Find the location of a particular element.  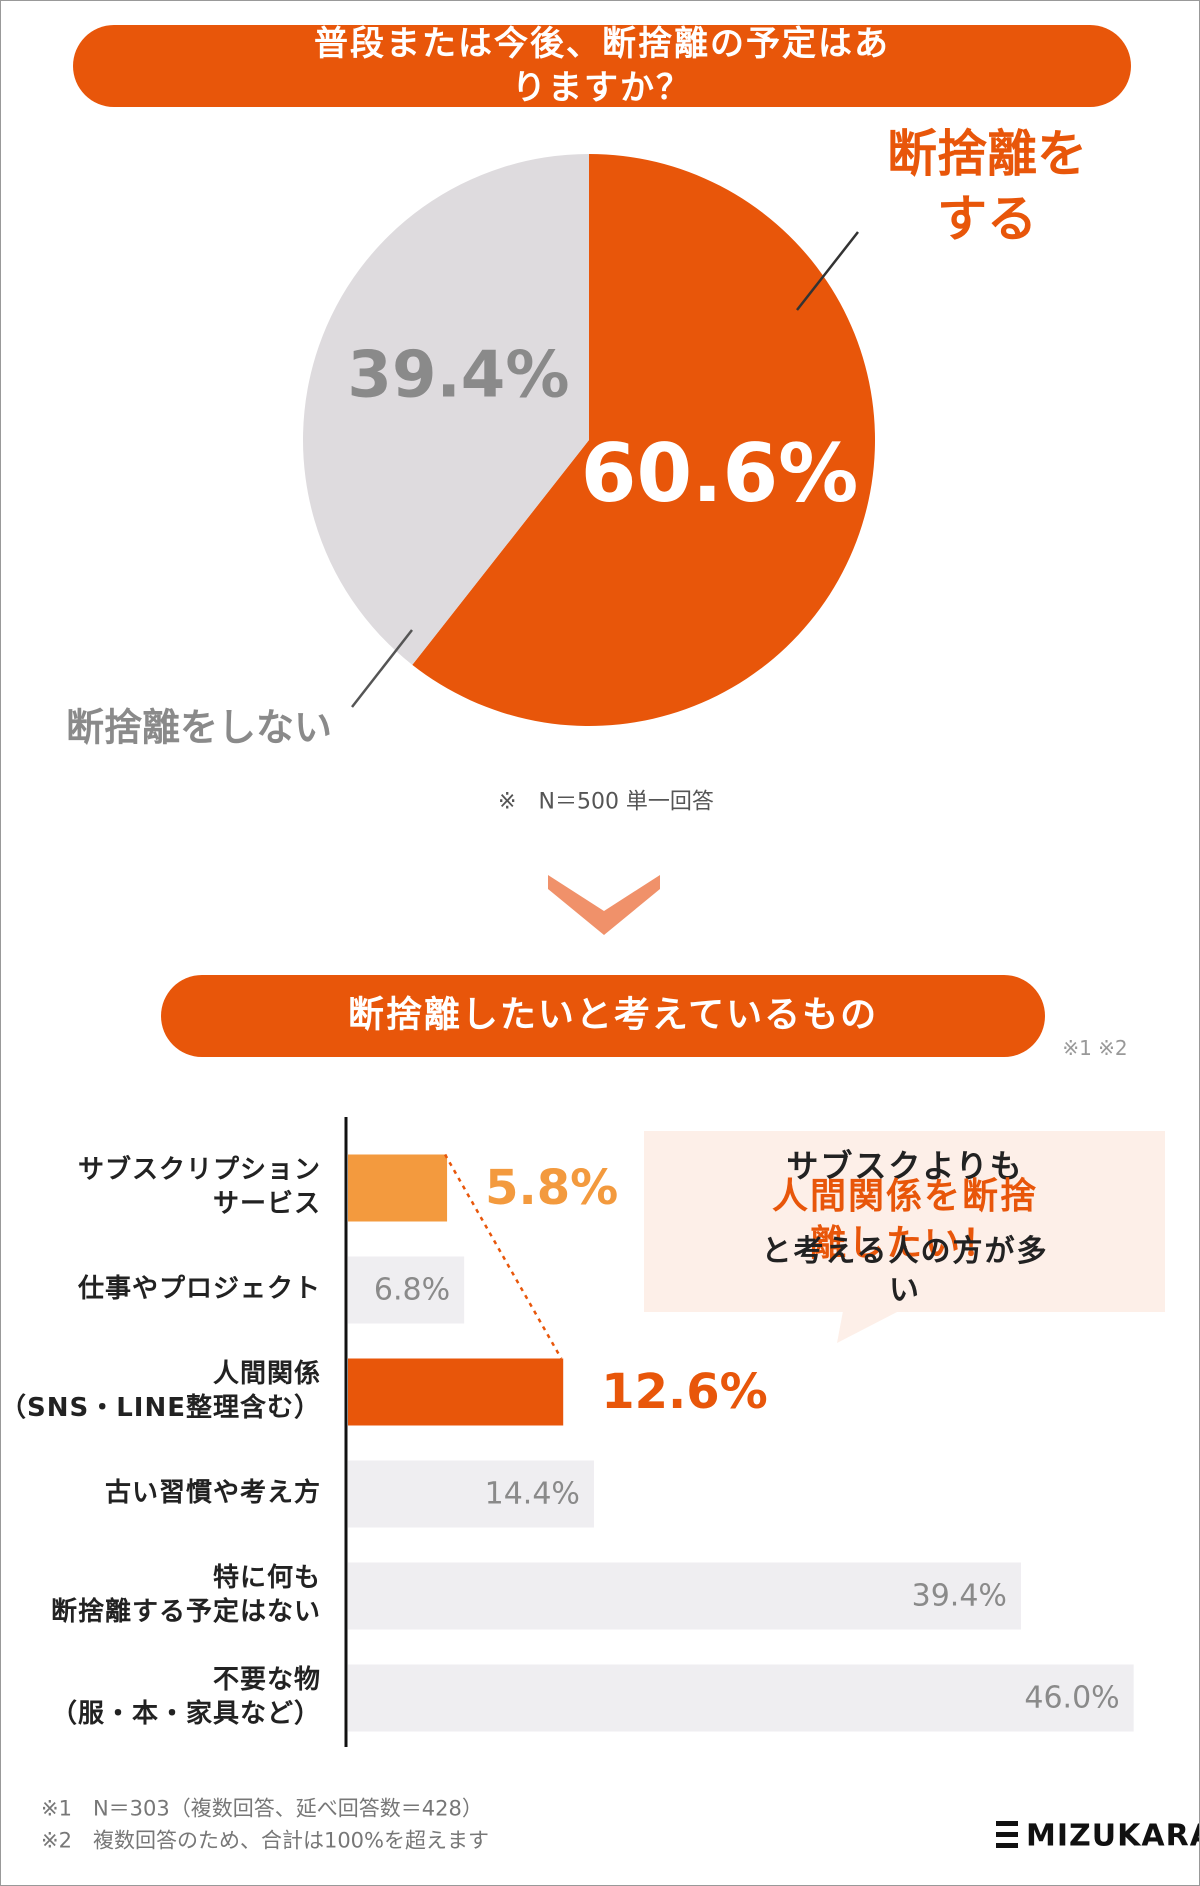

chevron is located at coordinates (604, 905).